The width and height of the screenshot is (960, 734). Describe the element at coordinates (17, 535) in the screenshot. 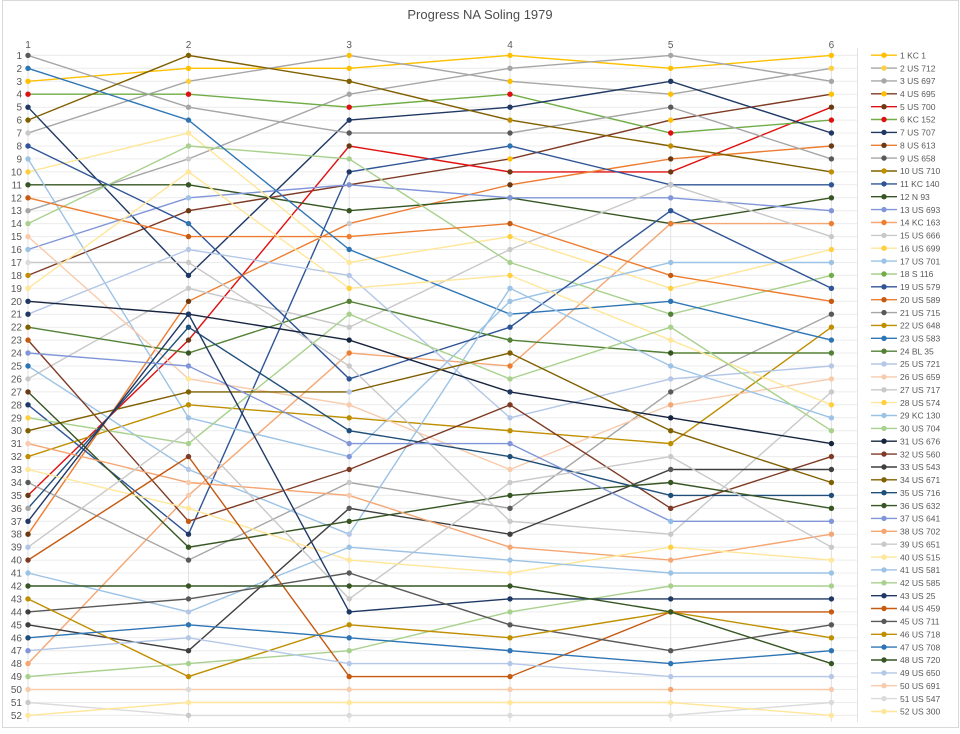

I see `svg-text: 38` at that location.